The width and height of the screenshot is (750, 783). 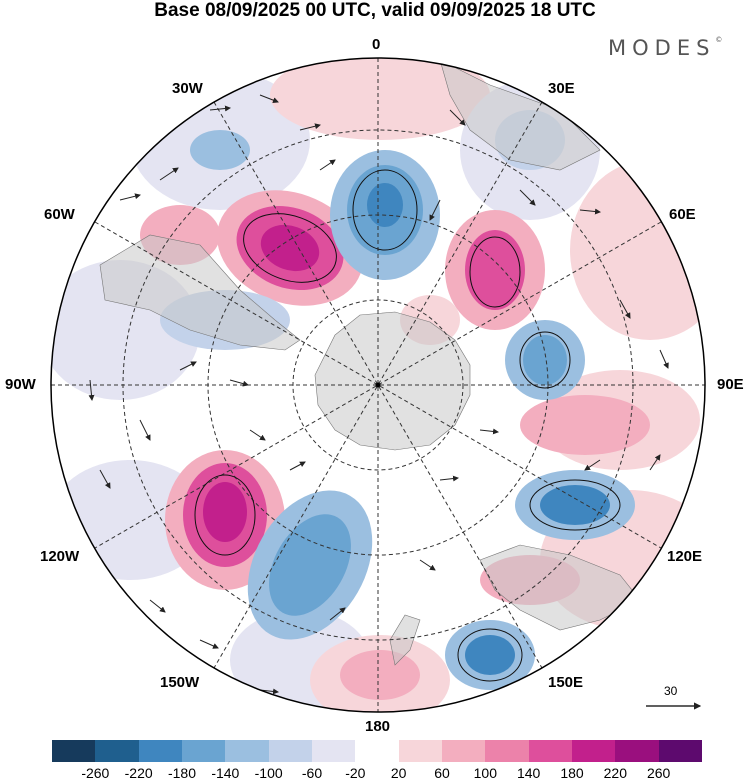 I want to click on colorbar-tick-label: -140, so click(x=225, y=773).